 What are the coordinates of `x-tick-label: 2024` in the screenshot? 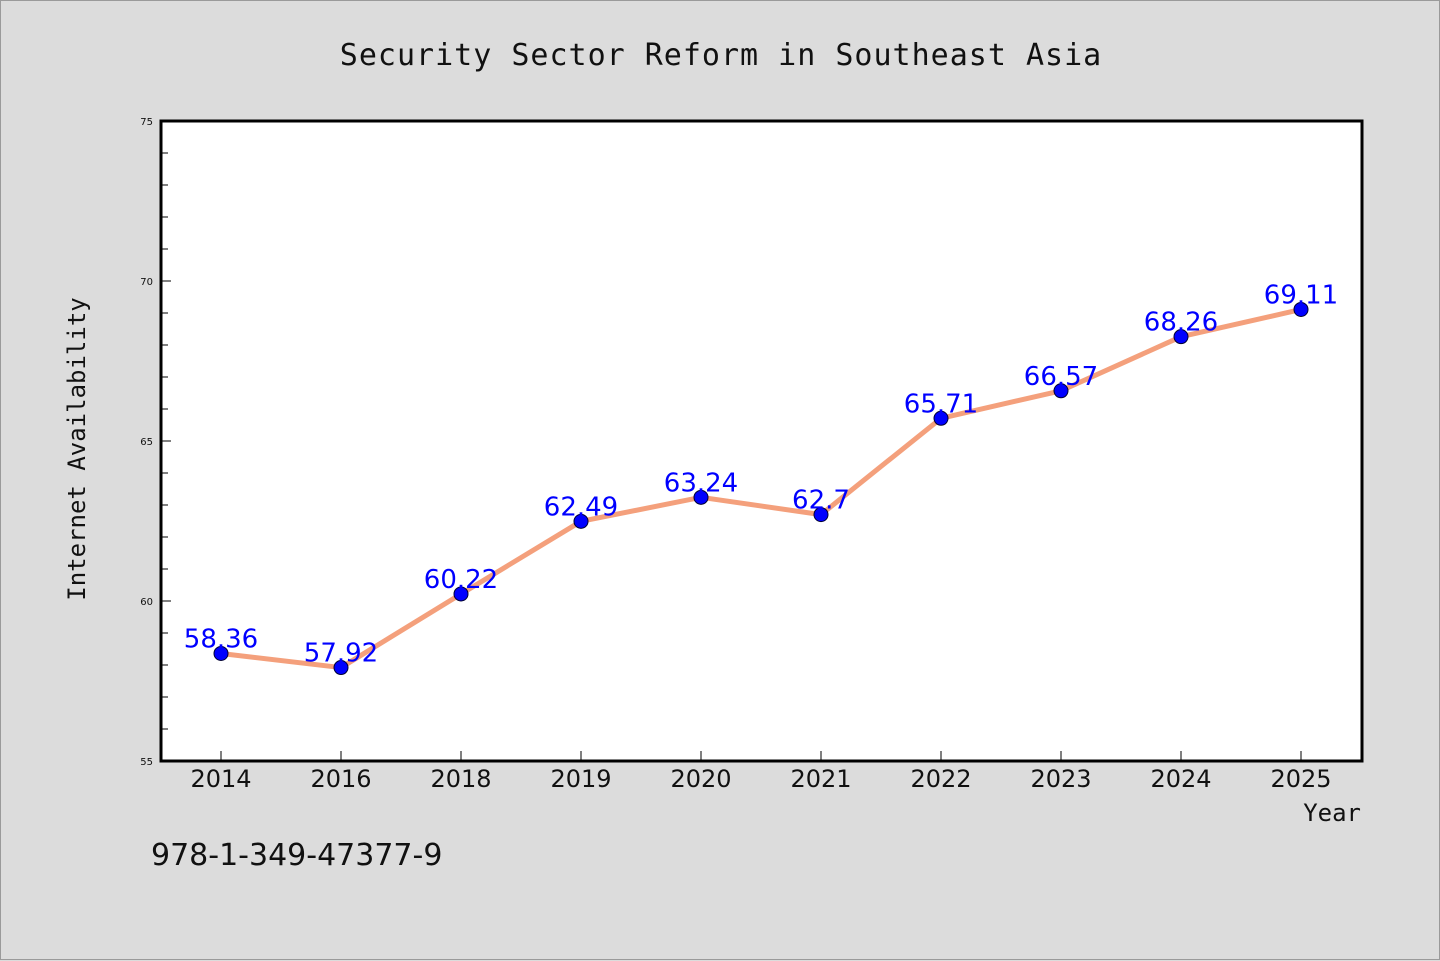 It's located at (1180, 779).